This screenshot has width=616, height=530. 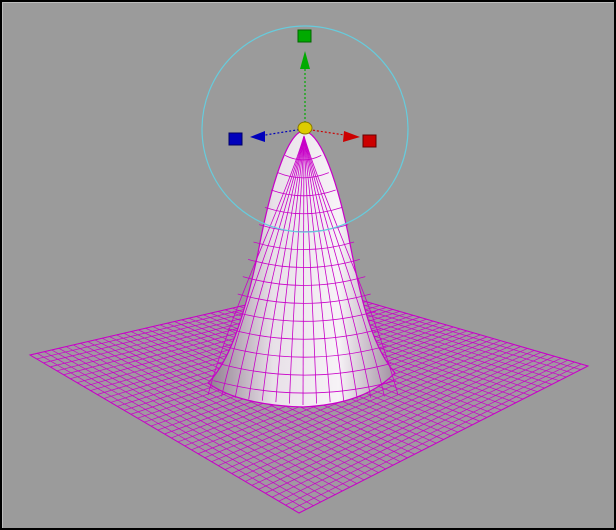 I want to click on y-axis-handle, so click(x=304, y=78).